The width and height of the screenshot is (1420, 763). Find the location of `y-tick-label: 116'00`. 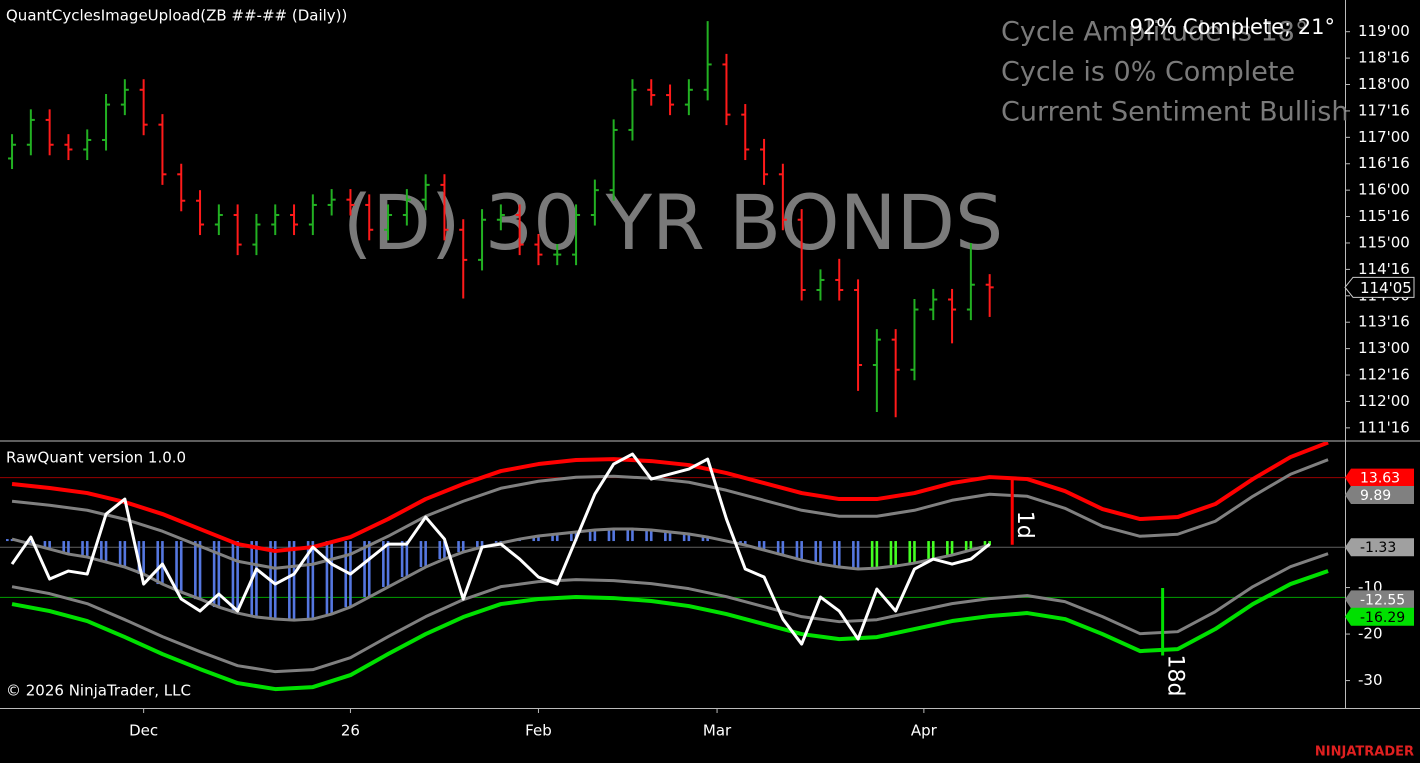

y-tick-label: 116'00 is located at coordinates (1384, 190).